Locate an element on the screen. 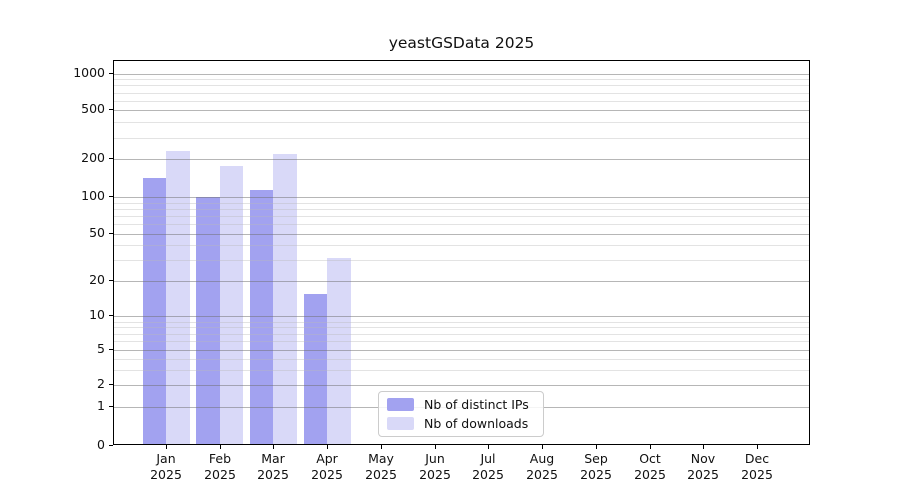 The width and height of the screenshot is (900, 500). x-tick-month: Sep is located at coordinates (596, 458).